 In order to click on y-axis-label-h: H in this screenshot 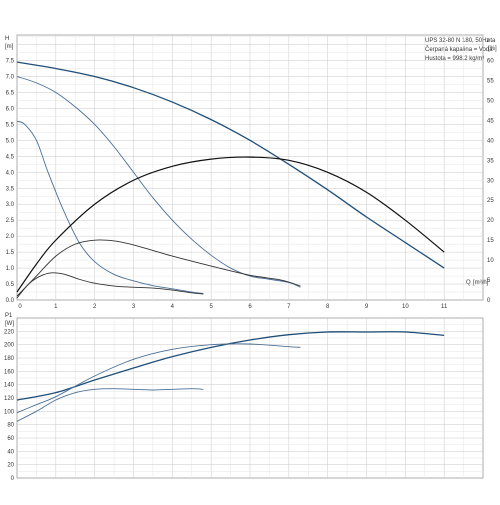, I will do `click(7, 39)`.